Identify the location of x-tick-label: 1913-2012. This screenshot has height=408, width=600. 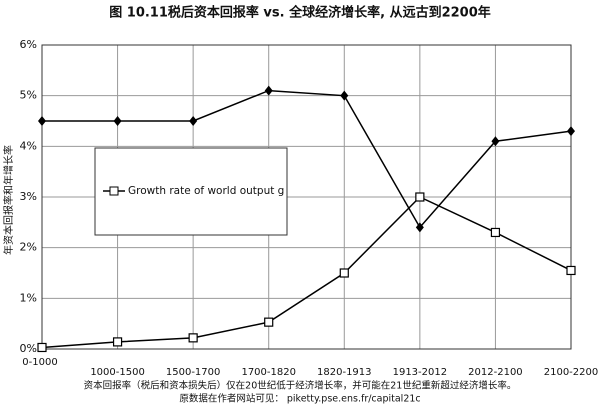
(420, 372).